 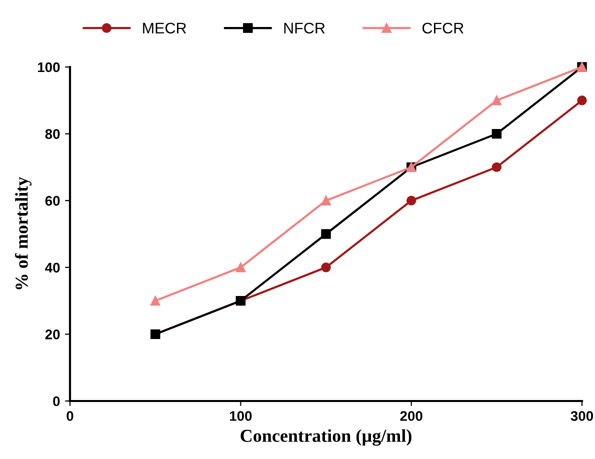 I want to click on x-axis-title: Concentration (µg/ml), so click(x=326, y=437).